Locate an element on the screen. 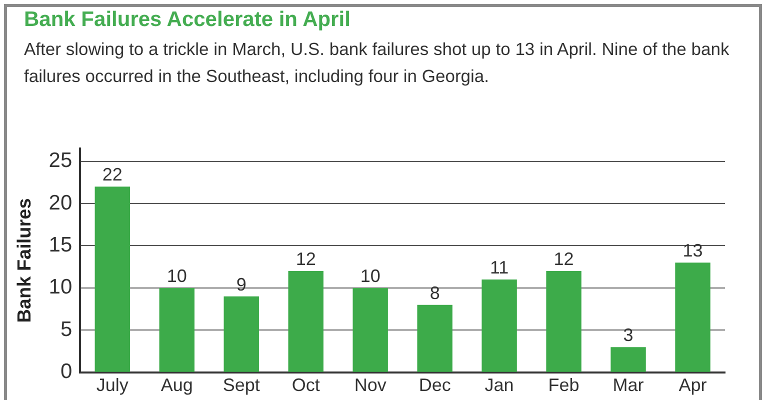  data-label: 13 is located at coordinates (692, 250).